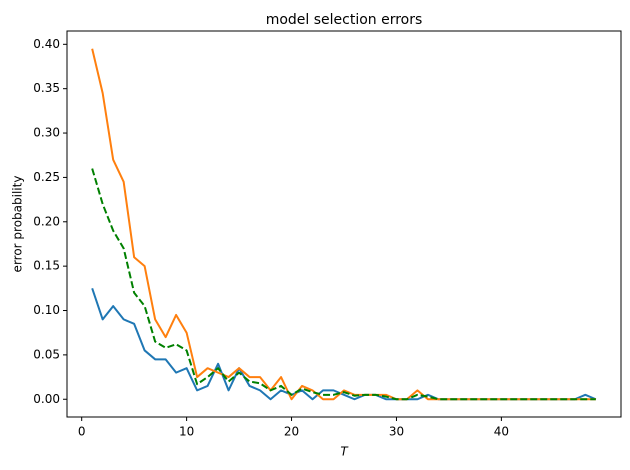 The width and height of the screenshot is (630, 470). I want to click on x-tick-label: 40, so click(501, 432).